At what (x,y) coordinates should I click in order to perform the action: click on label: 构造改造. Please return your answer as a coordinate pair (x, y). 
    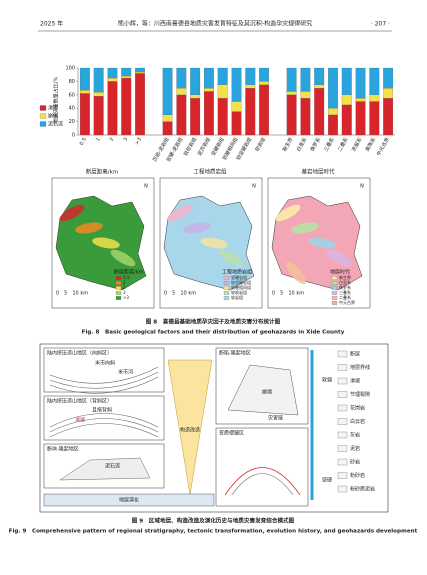
    Looking at the image, I should click on (190, 430).